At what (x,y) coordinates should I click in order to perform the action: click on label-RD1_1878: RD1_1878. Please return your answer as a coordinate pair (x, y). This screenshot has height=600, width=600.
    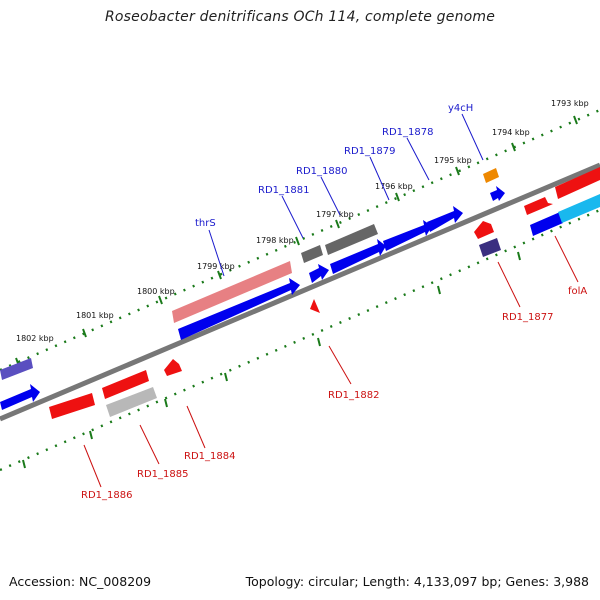
    Looking at the image, I should click on (407, 132).